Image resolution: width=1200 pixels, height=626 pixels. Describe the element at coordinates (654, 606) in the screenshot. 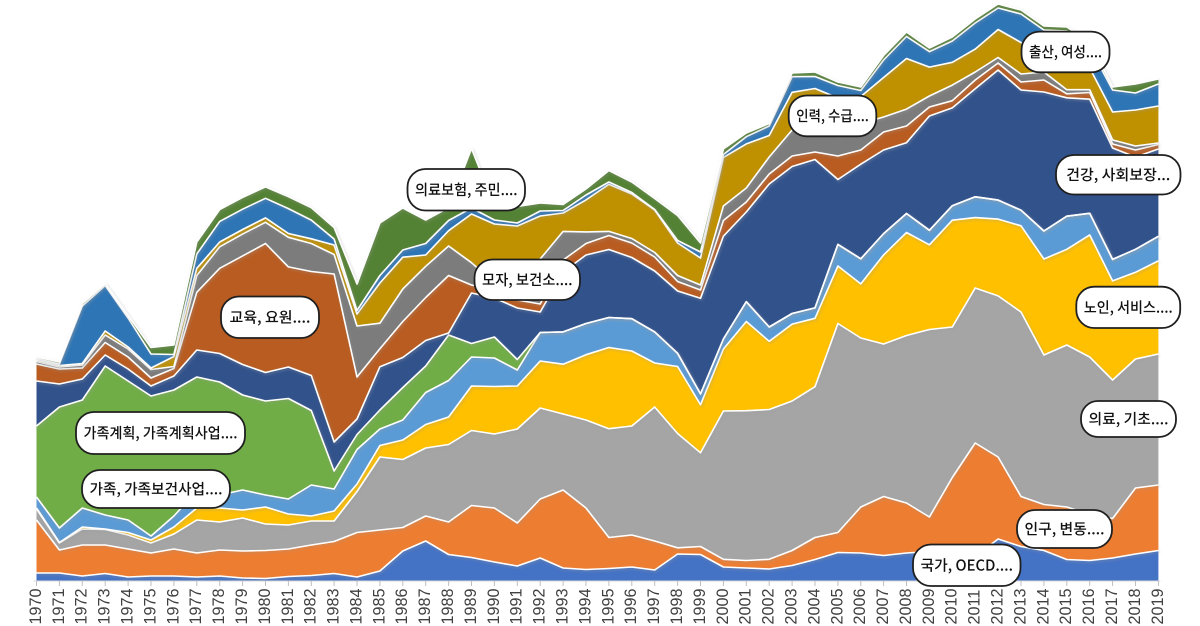

I see `svg-text: 1997` at that location.